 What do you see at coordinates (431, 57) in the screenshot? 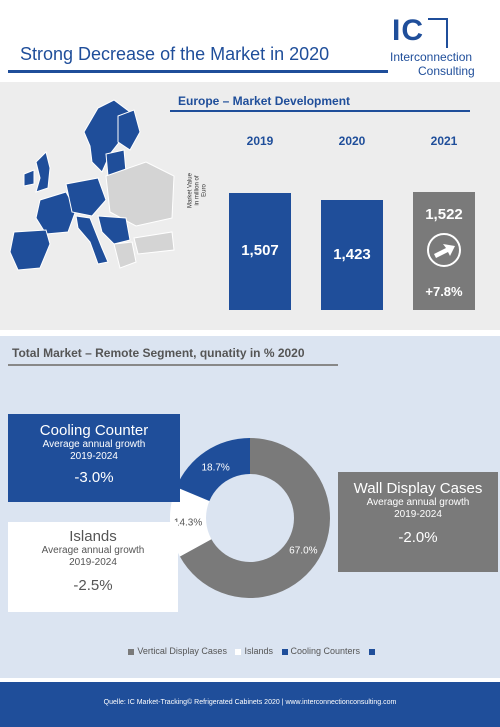
I see `logo-line-1: Interconnection` at bounding box center [431, 57].